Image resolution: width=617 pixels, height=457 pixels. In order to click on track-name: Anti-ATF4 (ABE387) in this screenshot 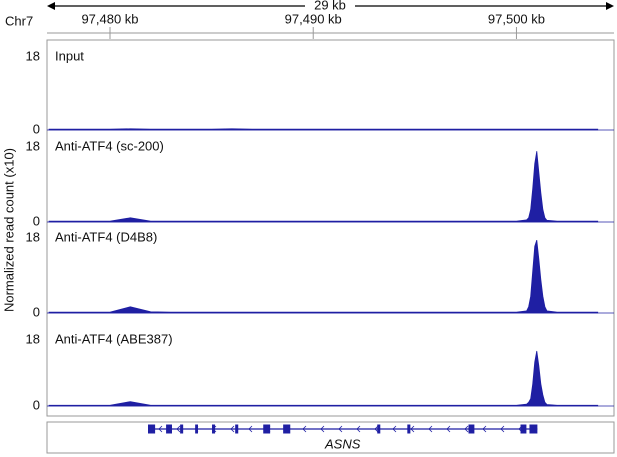, I will do `click(114, 338)`.